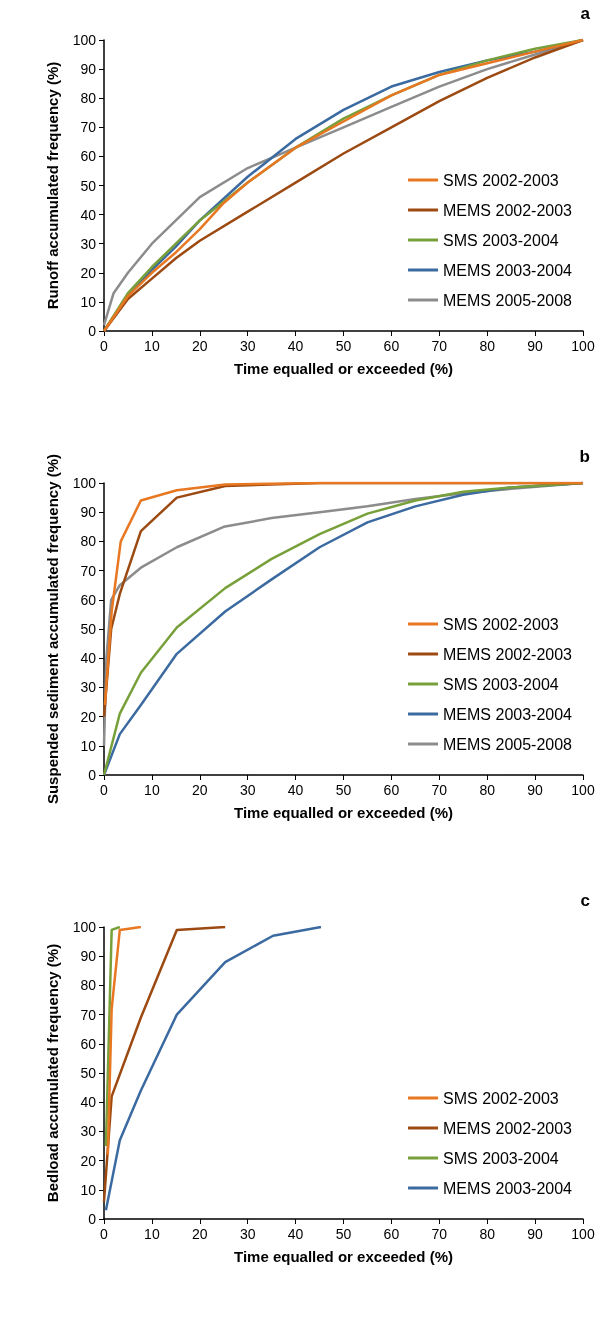 Image resolution: width=605 pixels, height=1331 pixels. What do you see at coordinates (53, 629) in the screenshot?
I see `y-axis-title: Suspended sediment accumulated frequency (%)` at bounding box center [53, 629].